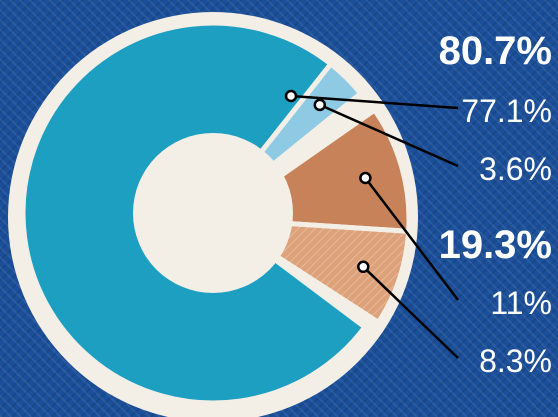 The height and width of the screenshot is (417, 558). What do you see at coordinates (365, 178) in the screenshot?
I see `slice-orange-large-marker` at bounding box center [365, 178].